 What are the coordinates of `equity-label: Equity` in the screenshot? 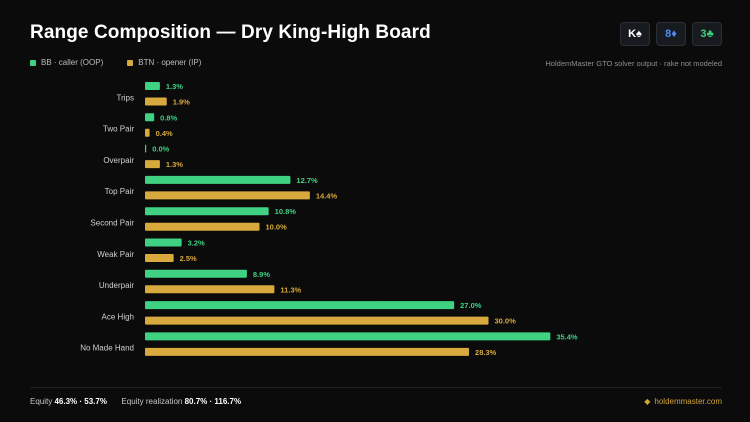 It's located at (41, 401).